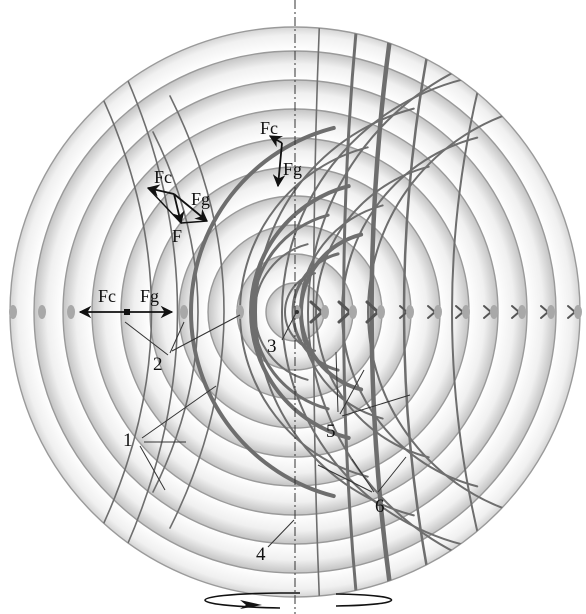 Image resolution: width=586 pixels, height=614 pixels. I want to click on fg-top-label: Fg, so click(292, 169).